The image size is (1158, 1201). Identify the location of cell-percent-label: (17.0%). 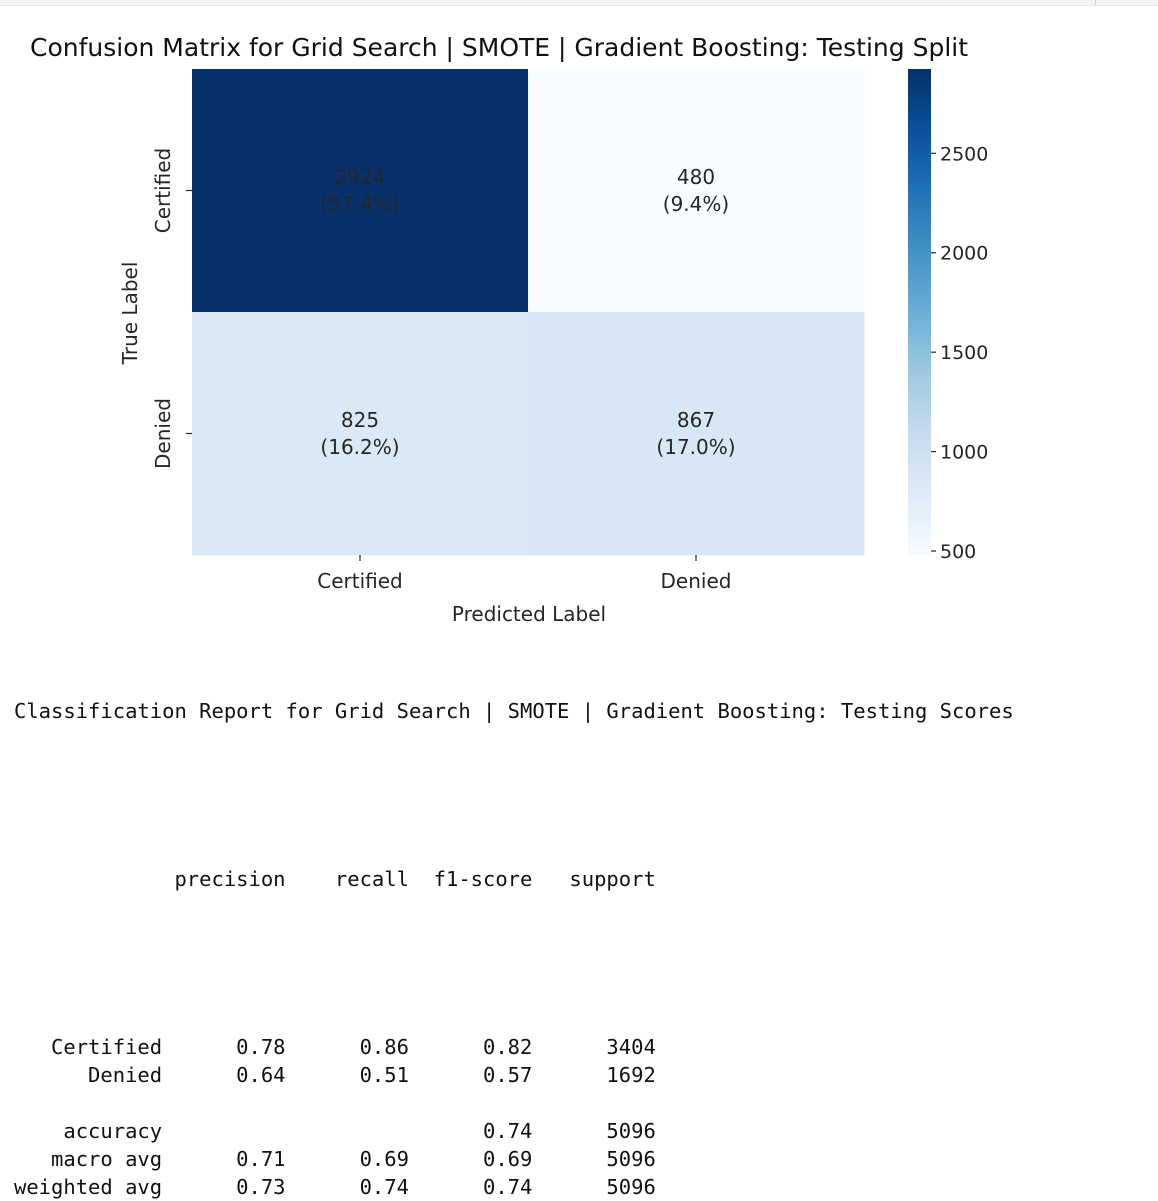
(695, 447).